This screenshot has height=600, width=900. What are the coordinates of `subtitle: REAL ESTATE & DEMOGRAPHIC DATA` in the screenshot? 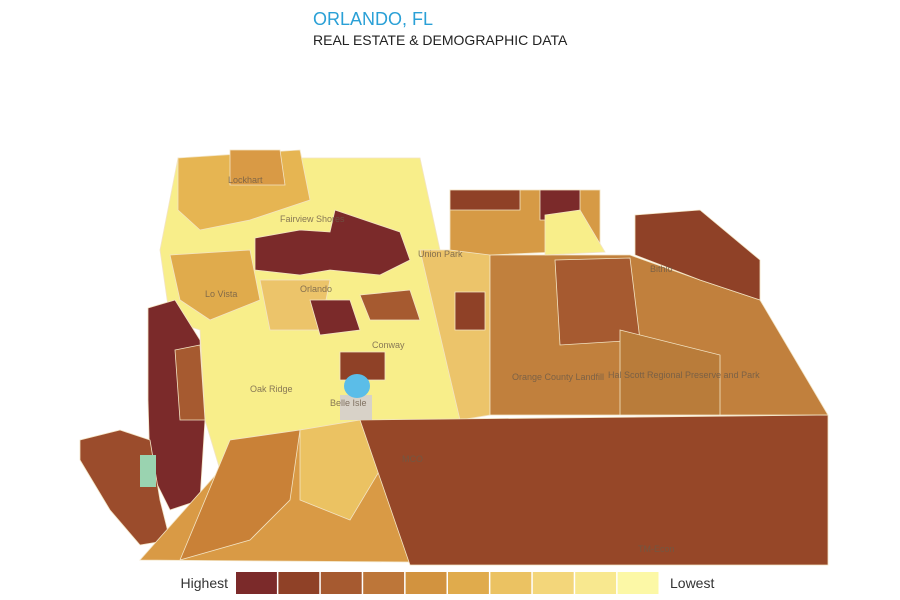 It's located at (440, 40).